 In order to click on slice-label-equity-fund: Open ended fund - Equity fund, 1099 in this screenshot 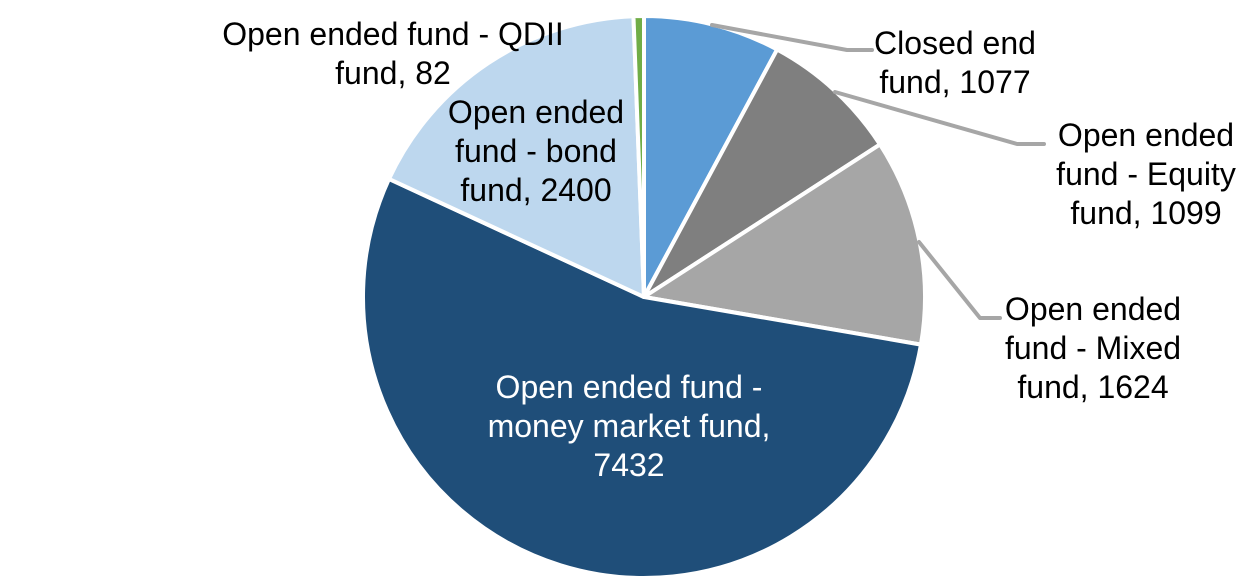, I will do `click(1146, 174)`.